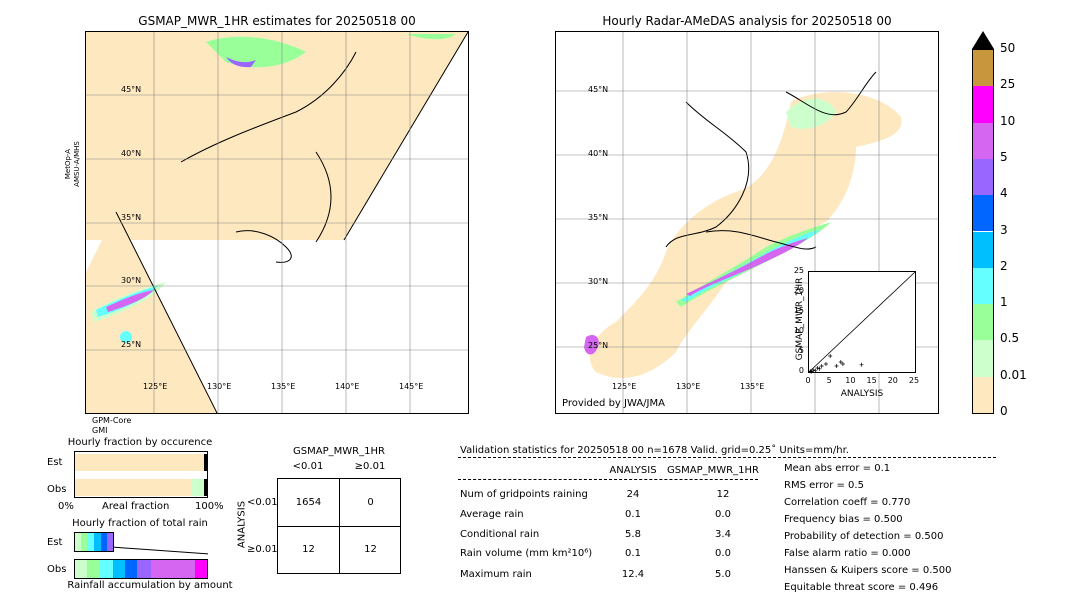 Image resolution: width=1080 pixels, height=612 pixels. I want to click on scatter-diagonal, so click(862, 322).